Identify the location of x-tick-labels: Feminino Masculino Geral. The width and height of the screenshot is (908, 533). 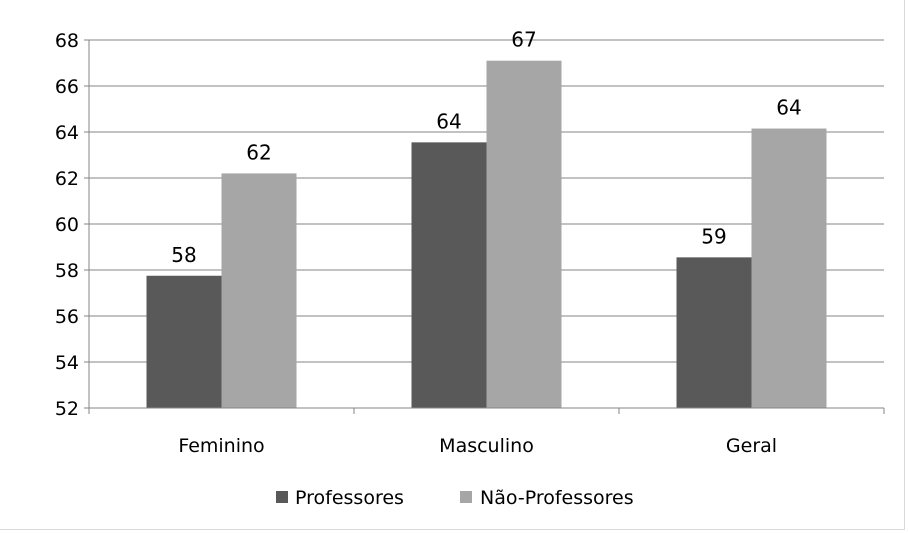
(477, 446).